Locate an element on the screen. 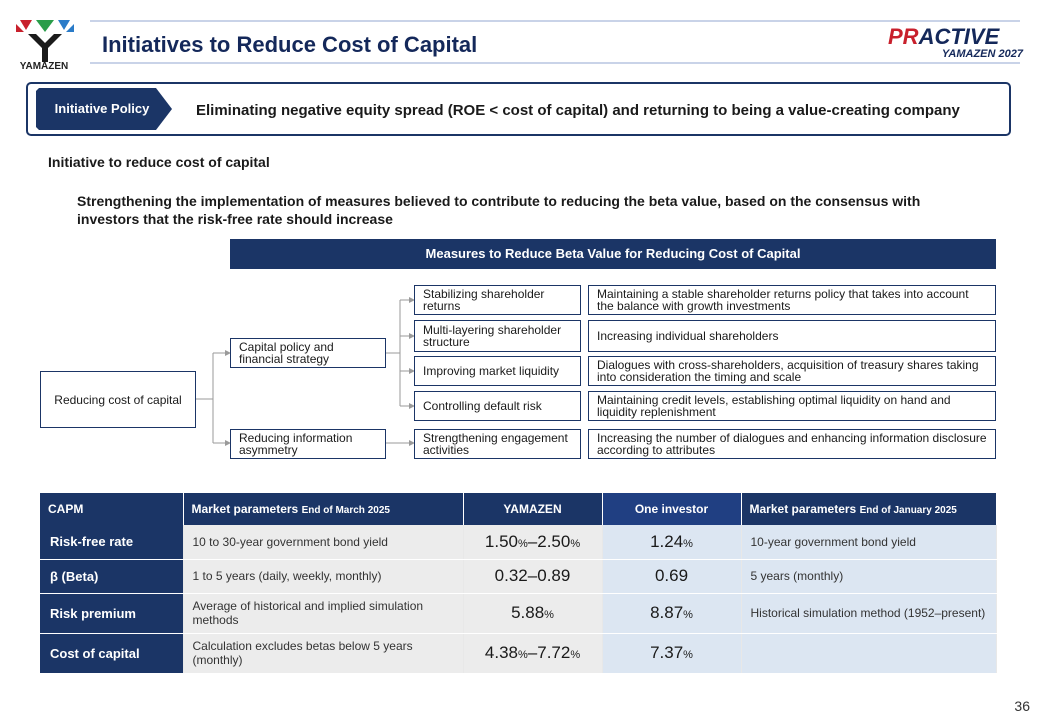 The width and height of the screenshot is (1040, 720). level1-node-capital-policy: Capital policy and financial strategy is located at coordinates (308, 353).